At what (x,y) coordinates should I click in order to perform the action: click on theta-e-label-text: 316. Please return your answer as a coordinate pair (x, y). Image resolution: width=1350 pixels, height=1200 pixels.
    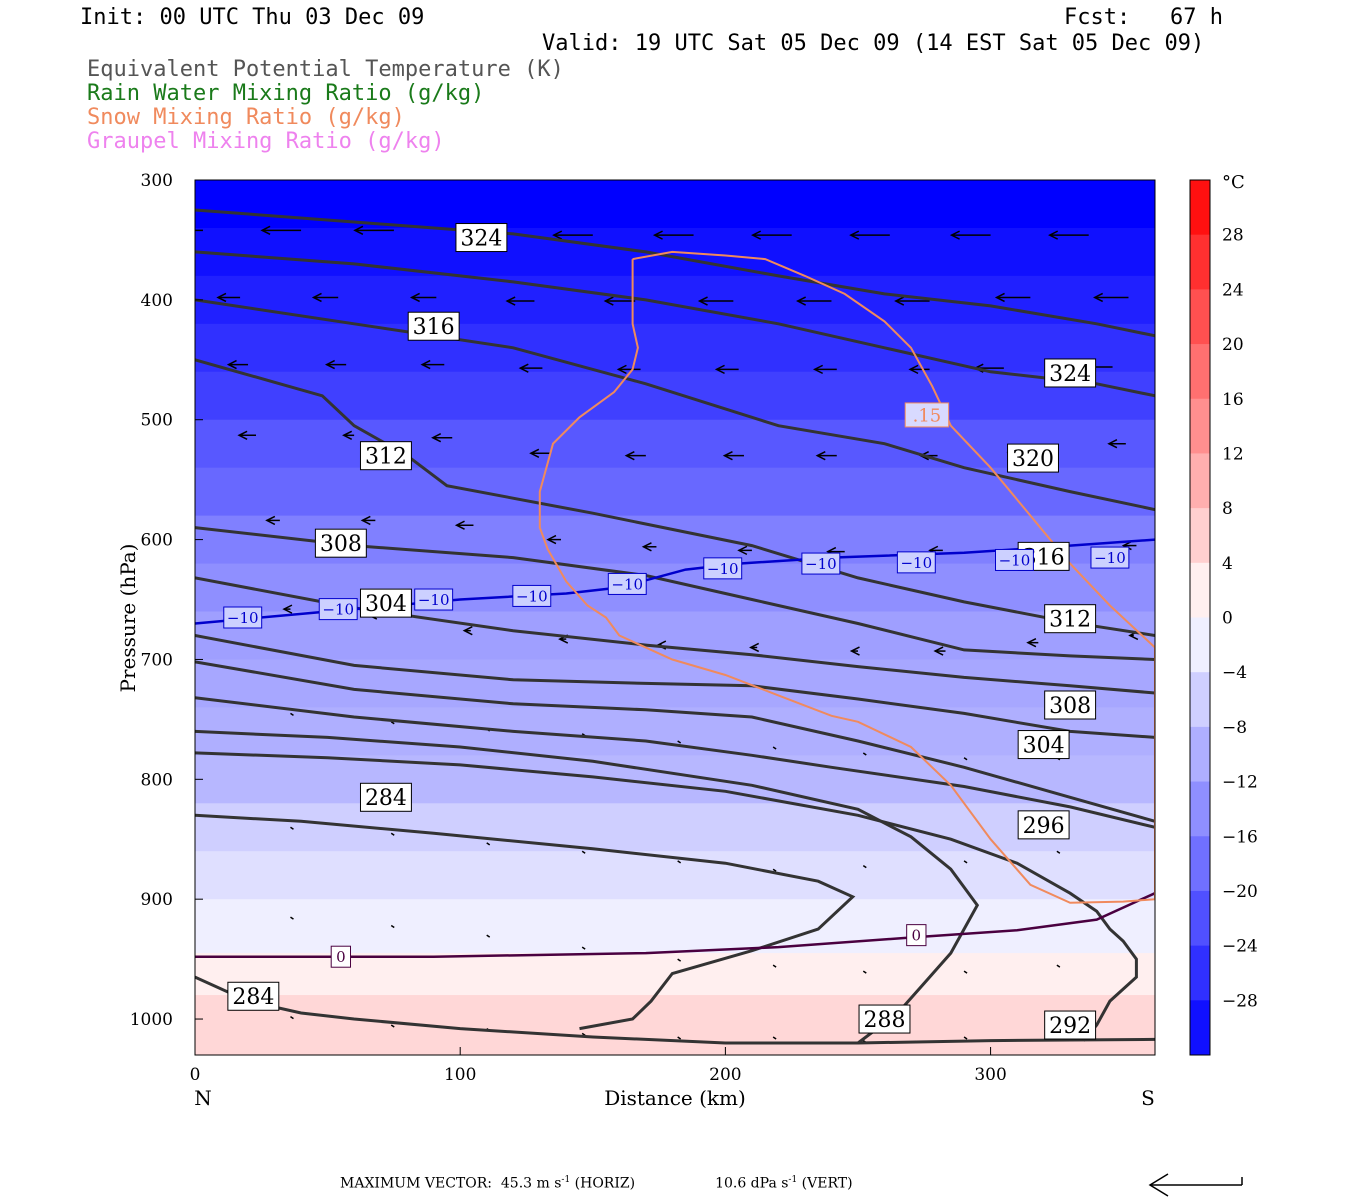
    Looking at the image, I should click on (434, 327).